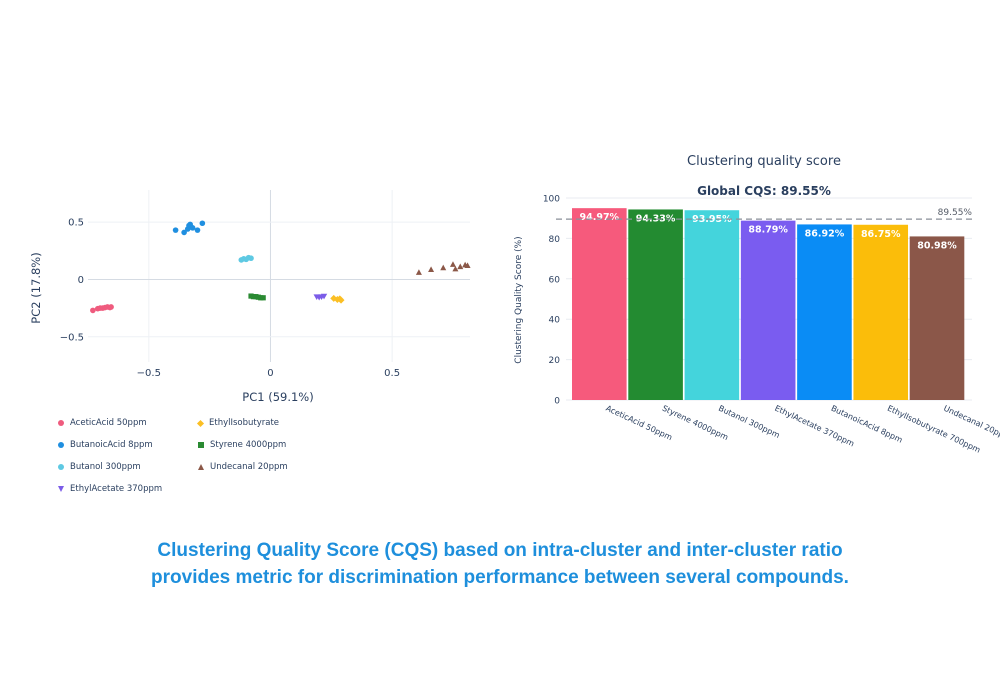  Describe the element at coordinates (764, 214) in the screenshot. I see `global-cqs-reference-line: 89.55%` at that location.